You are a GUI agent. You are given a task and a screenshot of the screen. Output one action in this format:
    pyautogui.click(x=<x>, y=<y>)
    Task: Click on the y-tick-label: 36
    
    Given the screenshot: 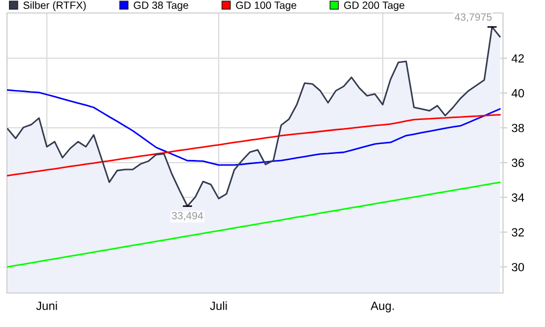 What is the action you would take?
    pyautogui.click(x=518, y=162)
    